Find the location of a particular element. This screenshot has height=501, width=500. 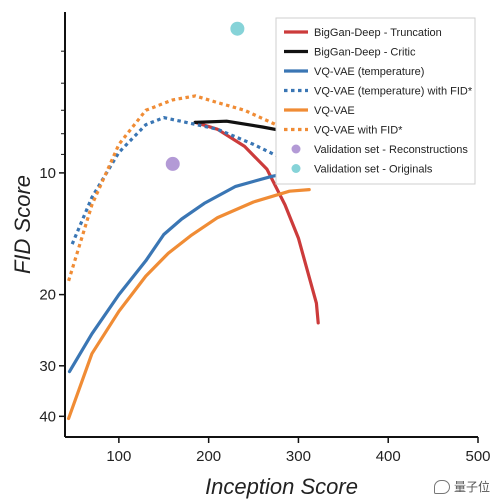

x-axis-label: Inception Score is located at coordinates (281, 486).